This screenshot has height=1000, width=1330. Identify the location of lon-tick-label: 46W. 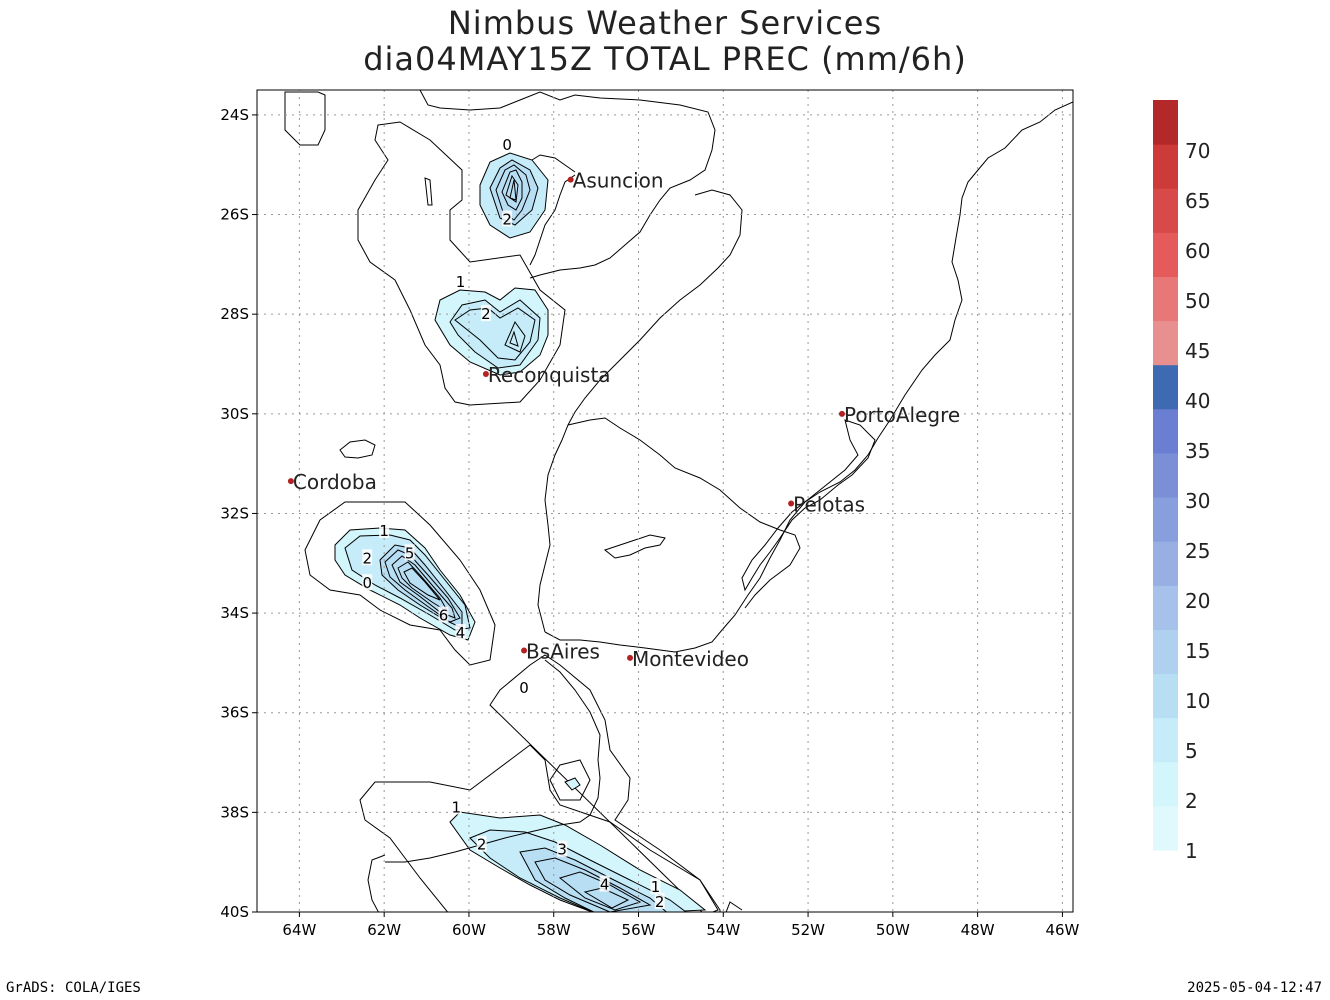
(1062, 930).